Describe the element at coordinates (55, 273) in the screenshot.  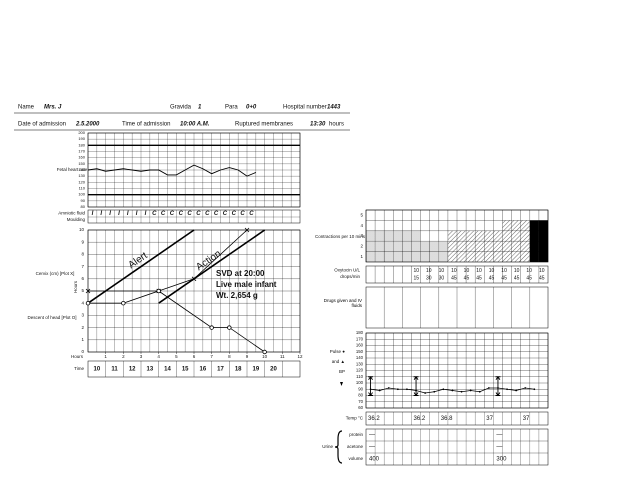
I see `cervix-label: Cervix (cm) [Plot X]` at that location.